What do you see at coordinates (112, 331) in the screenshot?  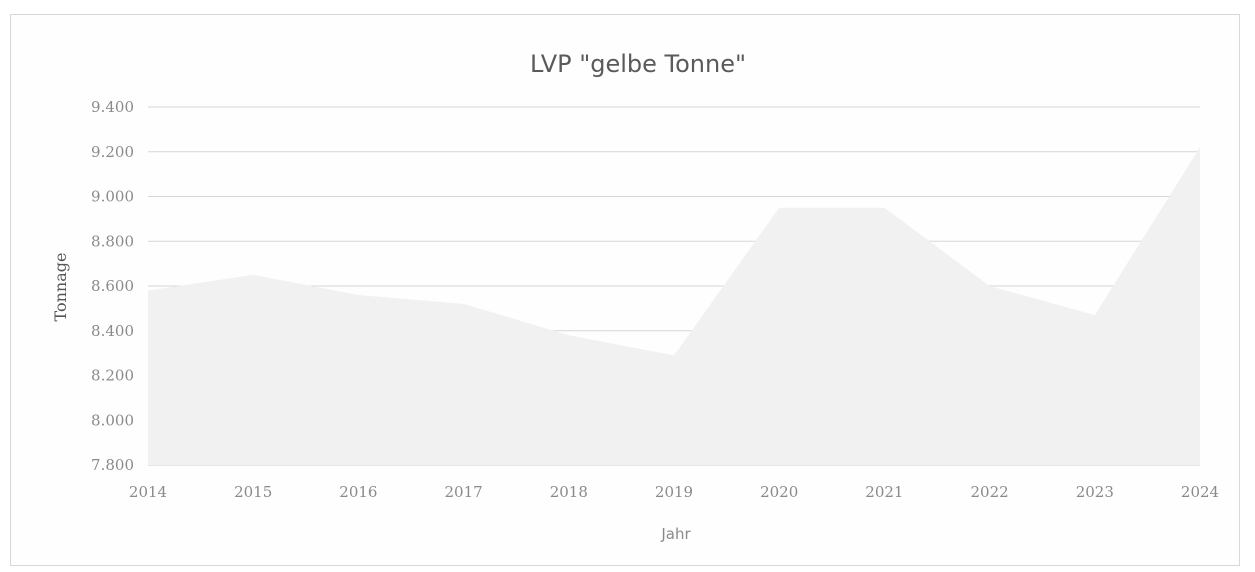 I see `y-tick-label: 8.400` at bounding box center [112, 331].